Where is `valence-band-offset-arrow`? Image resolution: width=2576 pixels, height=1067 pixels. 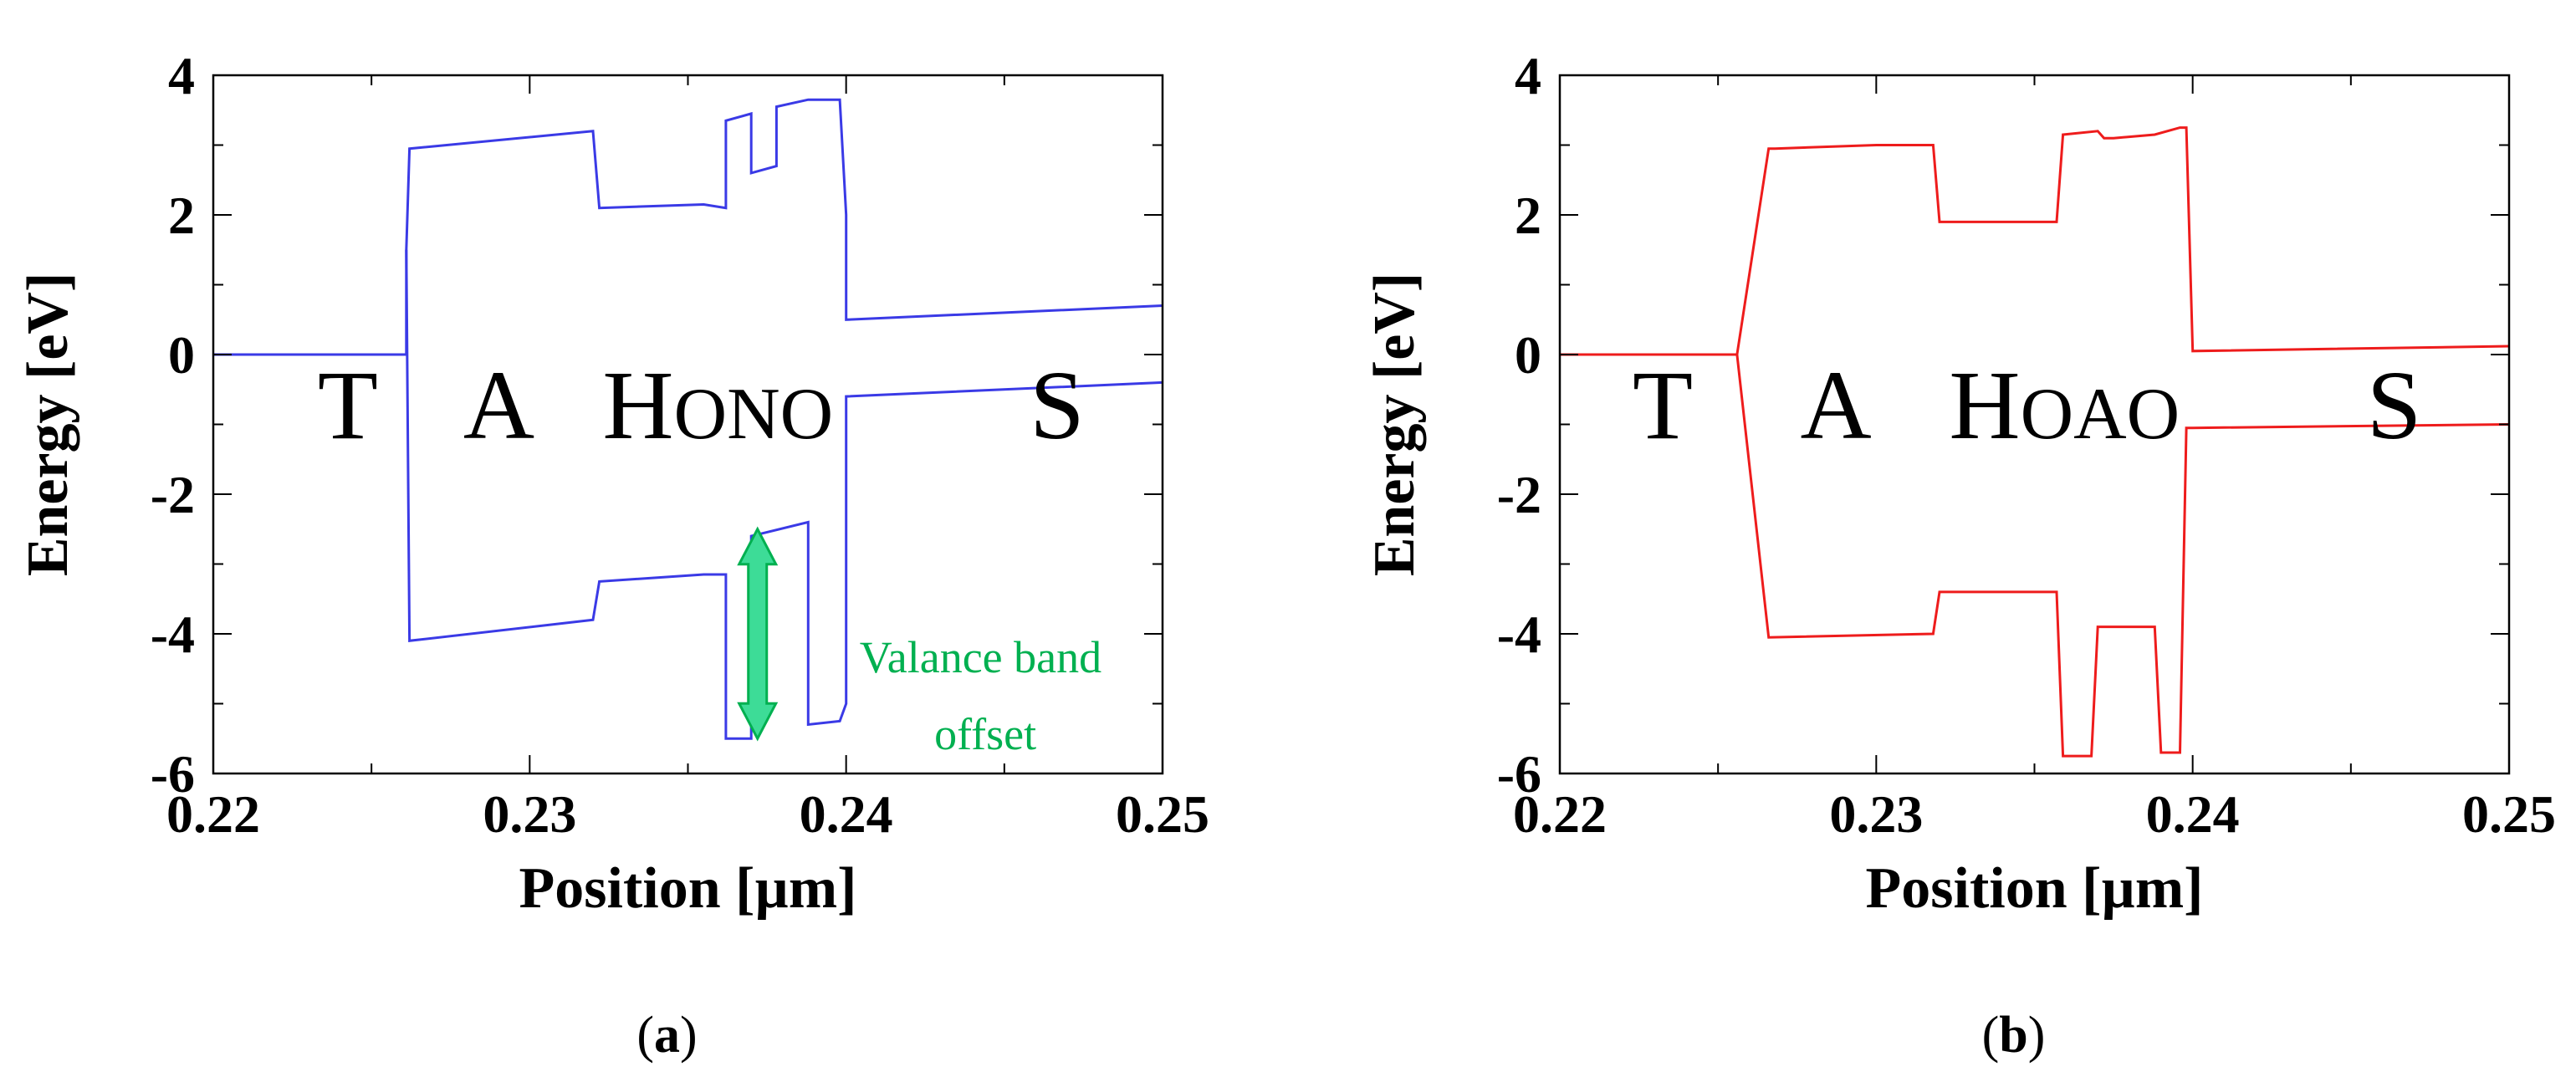 valence-band-offset-arrow is located at coordinates (758, 634).